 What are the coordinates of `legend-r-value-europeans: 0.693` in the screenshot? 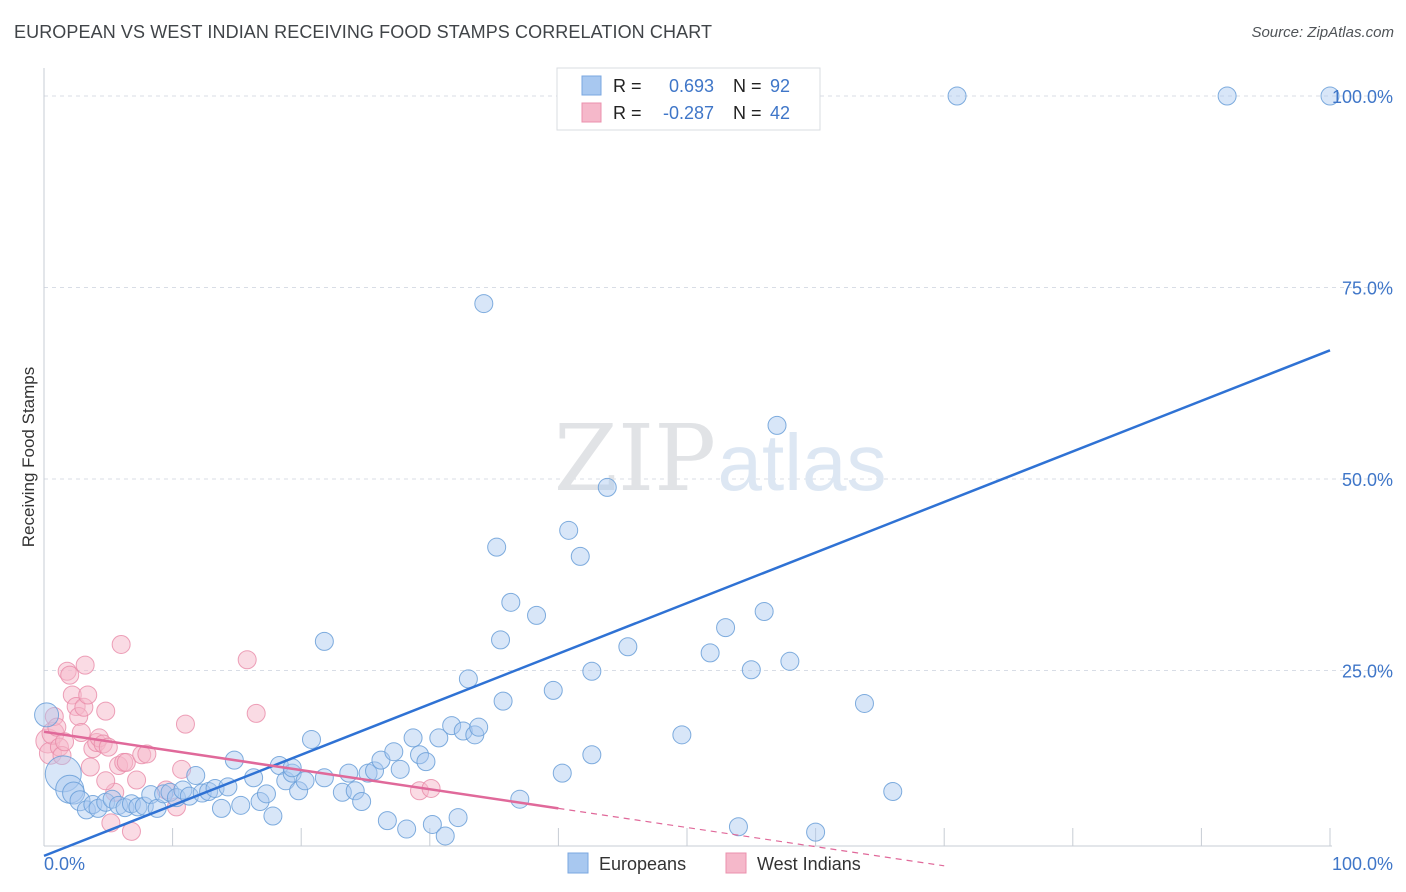 It's located at (691, 86).